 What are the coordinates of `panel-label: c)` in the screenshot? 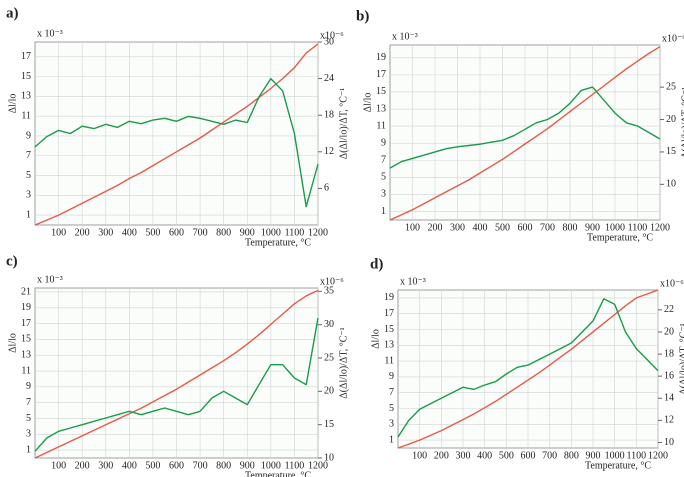 It's located at (12, 261).